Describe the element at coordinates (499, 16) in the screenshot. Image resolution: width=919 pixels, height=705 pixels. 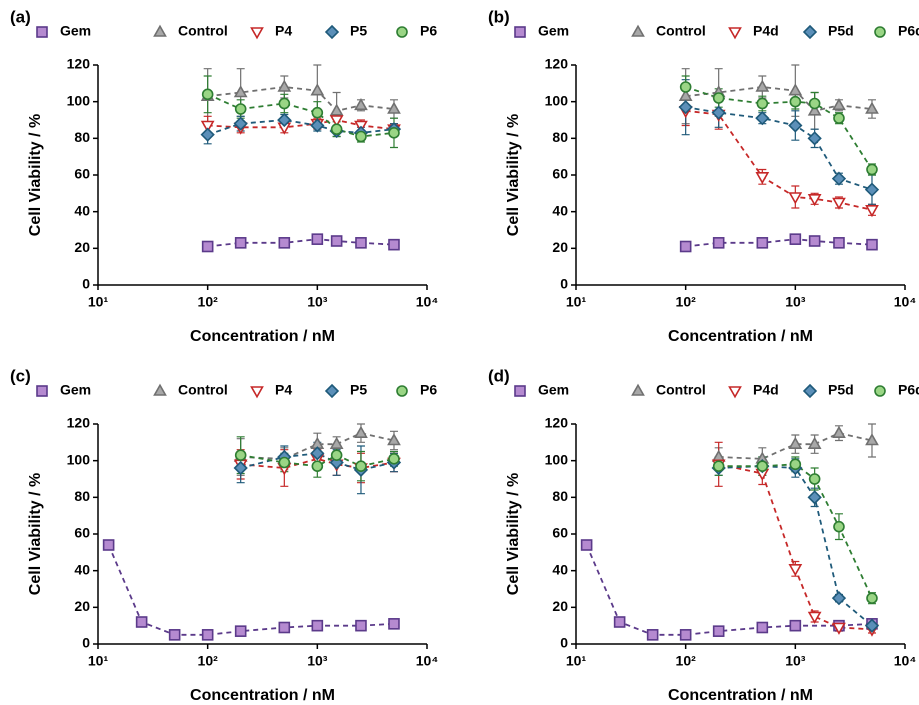
I see `panel-label: (b)` at that location.